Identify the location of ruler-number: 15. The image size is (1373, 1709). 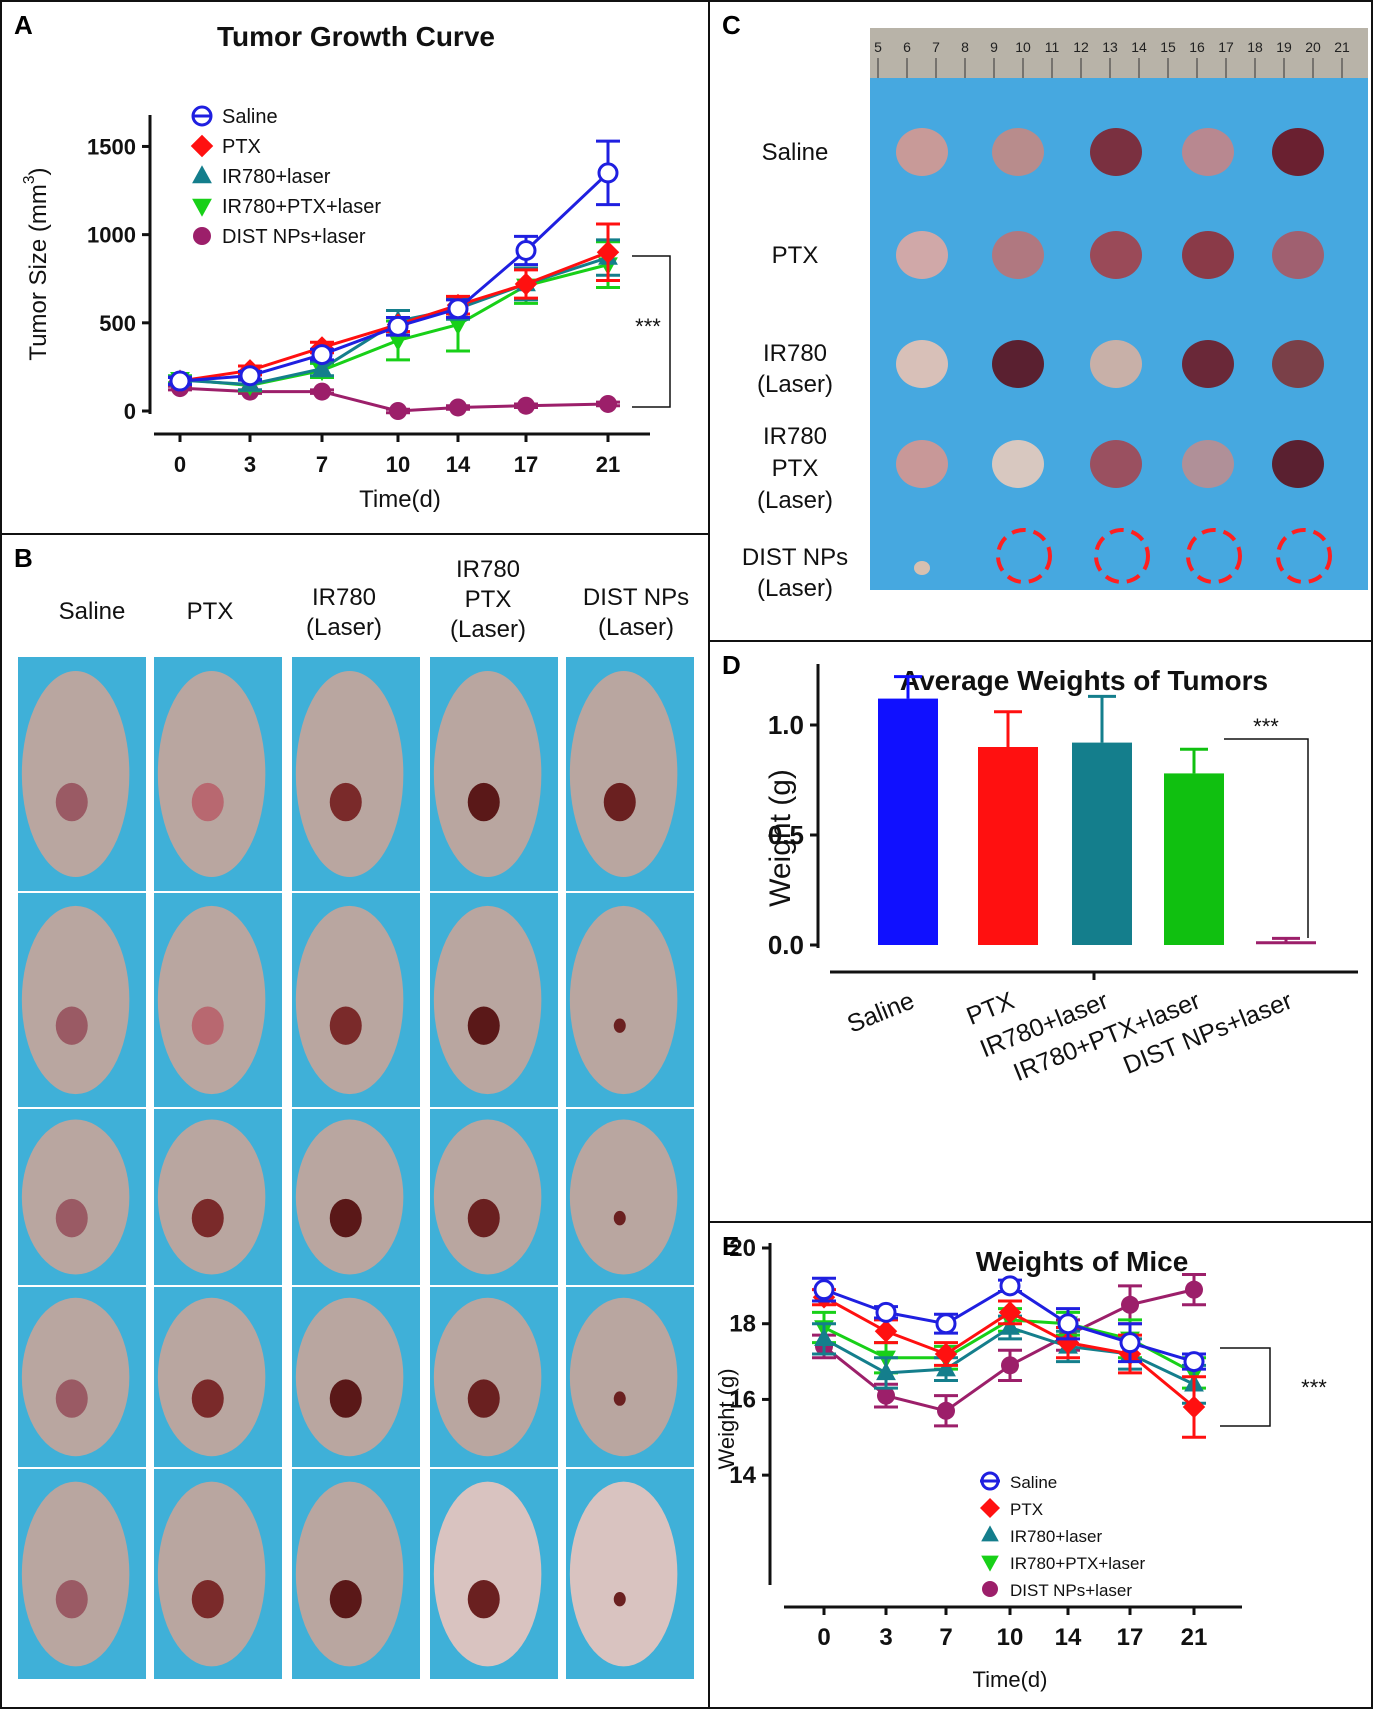
(1168, 47).